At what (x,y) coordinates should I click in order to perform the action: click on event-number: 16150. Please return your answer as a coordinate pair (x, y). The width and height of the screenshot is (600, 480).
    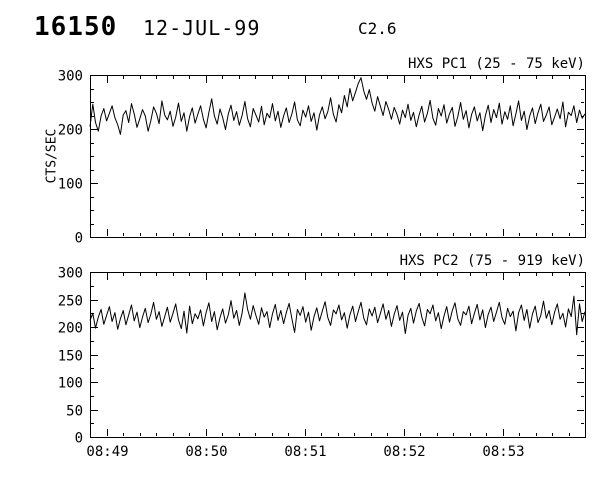
    Looking at the image, I should click on (76, 27).